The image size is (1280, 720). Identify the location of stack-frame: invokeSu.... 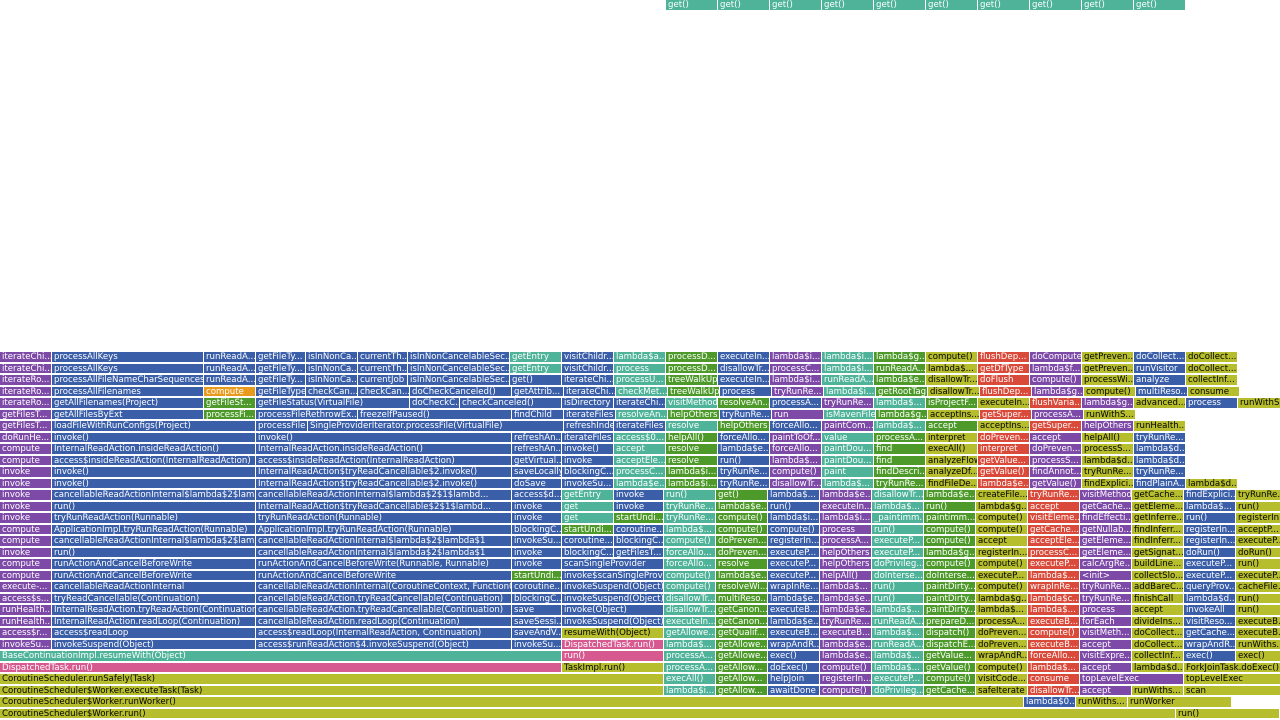
(588, 483).